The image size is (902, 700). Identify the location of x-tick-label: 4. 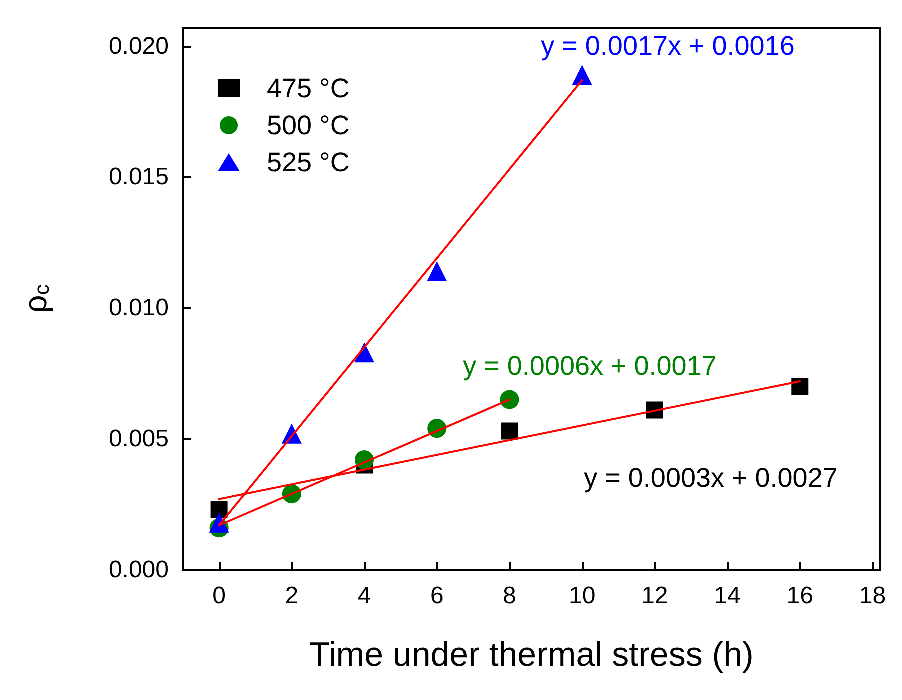
(365, 596).